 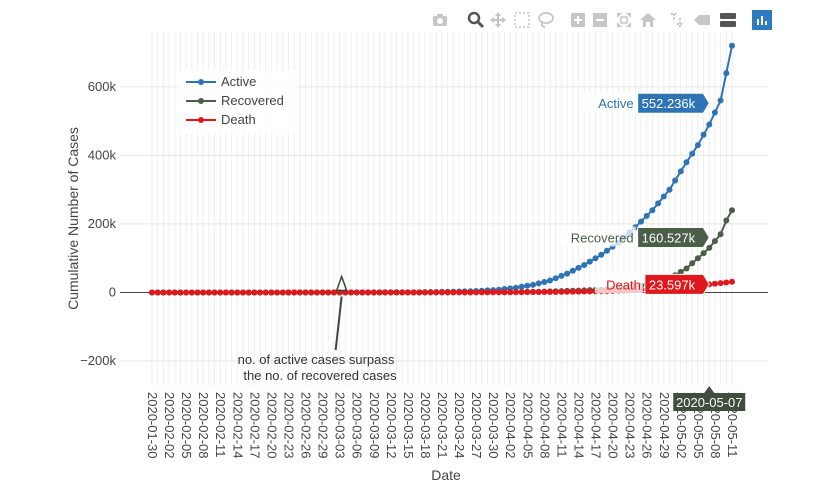 What do you see at coordinates (220, 425) in the screenshot?
I see `x-tick-label: 2020-02-11` at bounding box center [220, 425].